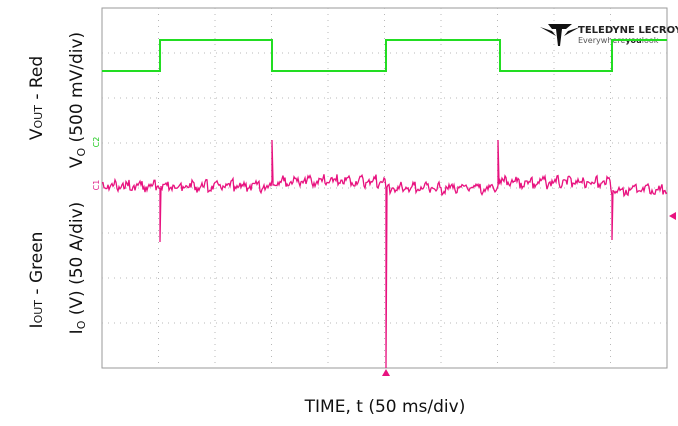 Image resolution: width=678 pixels, height=426 pixels. What do you see at coordinates (601, 40) in the screenshot?
I see `tag-part: Everywhere` at bounding box center [601, 40].